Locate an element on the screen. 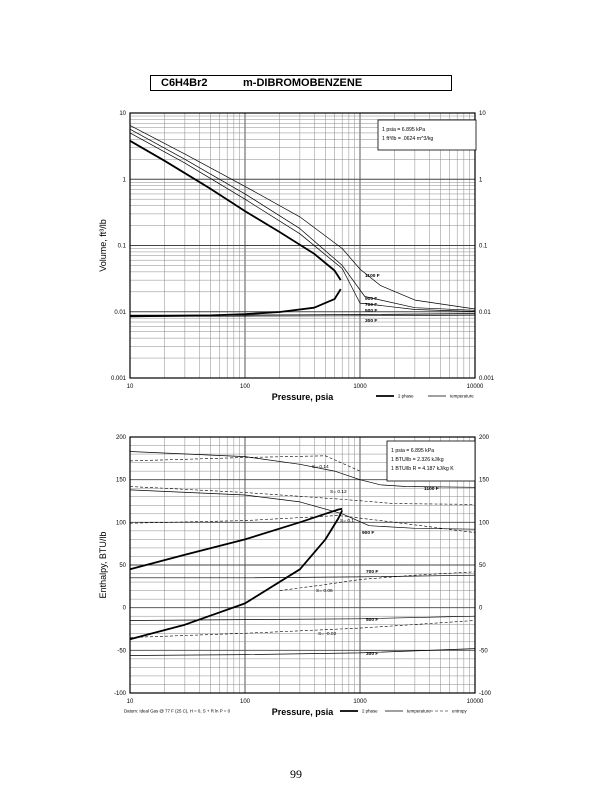 This screenshot has height=800, width=592. legend-label: entropy is located at coordinates (459, 711).